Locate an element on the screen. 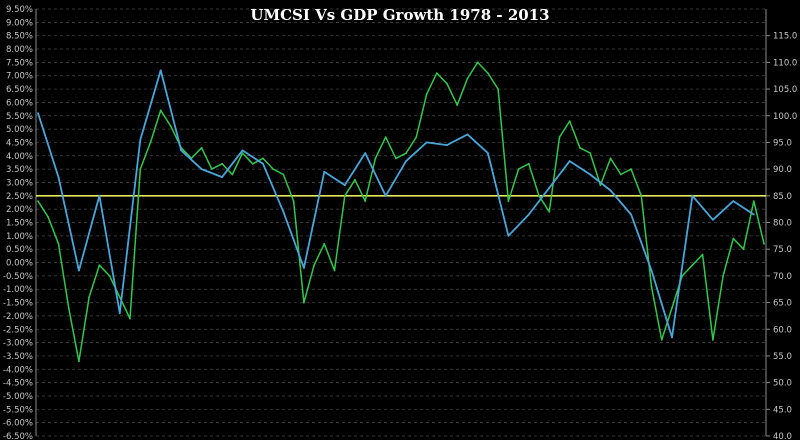 The width and height of the screenshot is (800, 440). right-tick-label: 60.0 is located at coordinates (782, 330).